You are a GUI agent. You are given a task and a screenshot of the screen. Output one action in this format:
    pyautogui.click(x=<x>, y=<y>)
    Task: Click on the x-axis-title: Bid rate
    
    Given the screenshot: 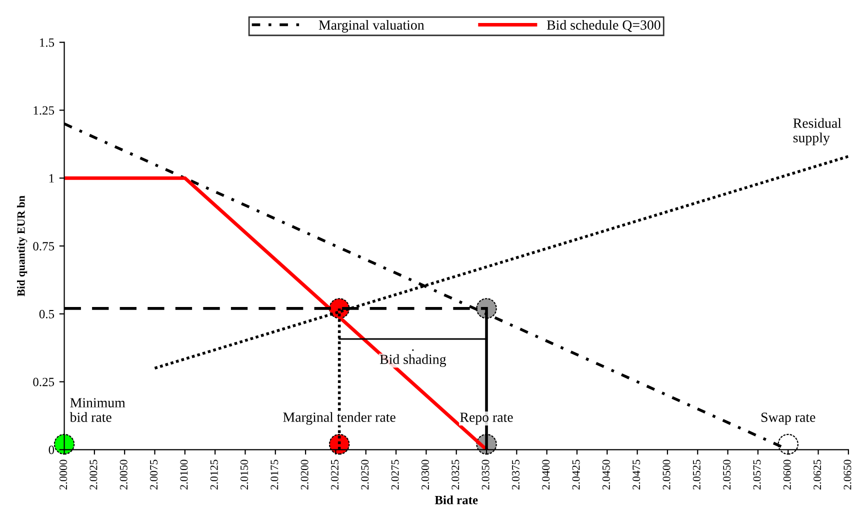 What is the action you would take?
    pyautogui.click(x=456, y=499)
    